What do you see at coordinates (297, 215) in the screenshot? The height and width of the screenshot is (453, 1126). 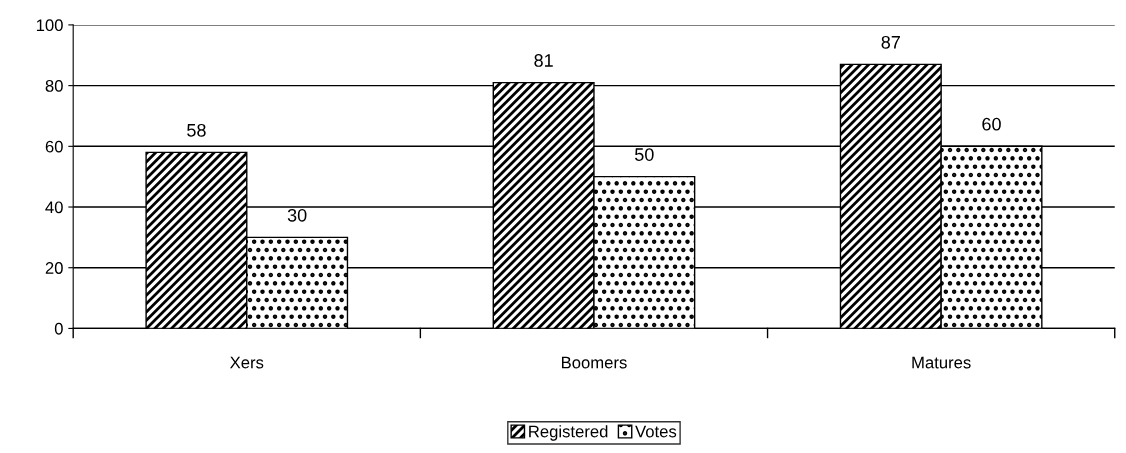 I see `data-label: 30` at bounding box center [297, 215].